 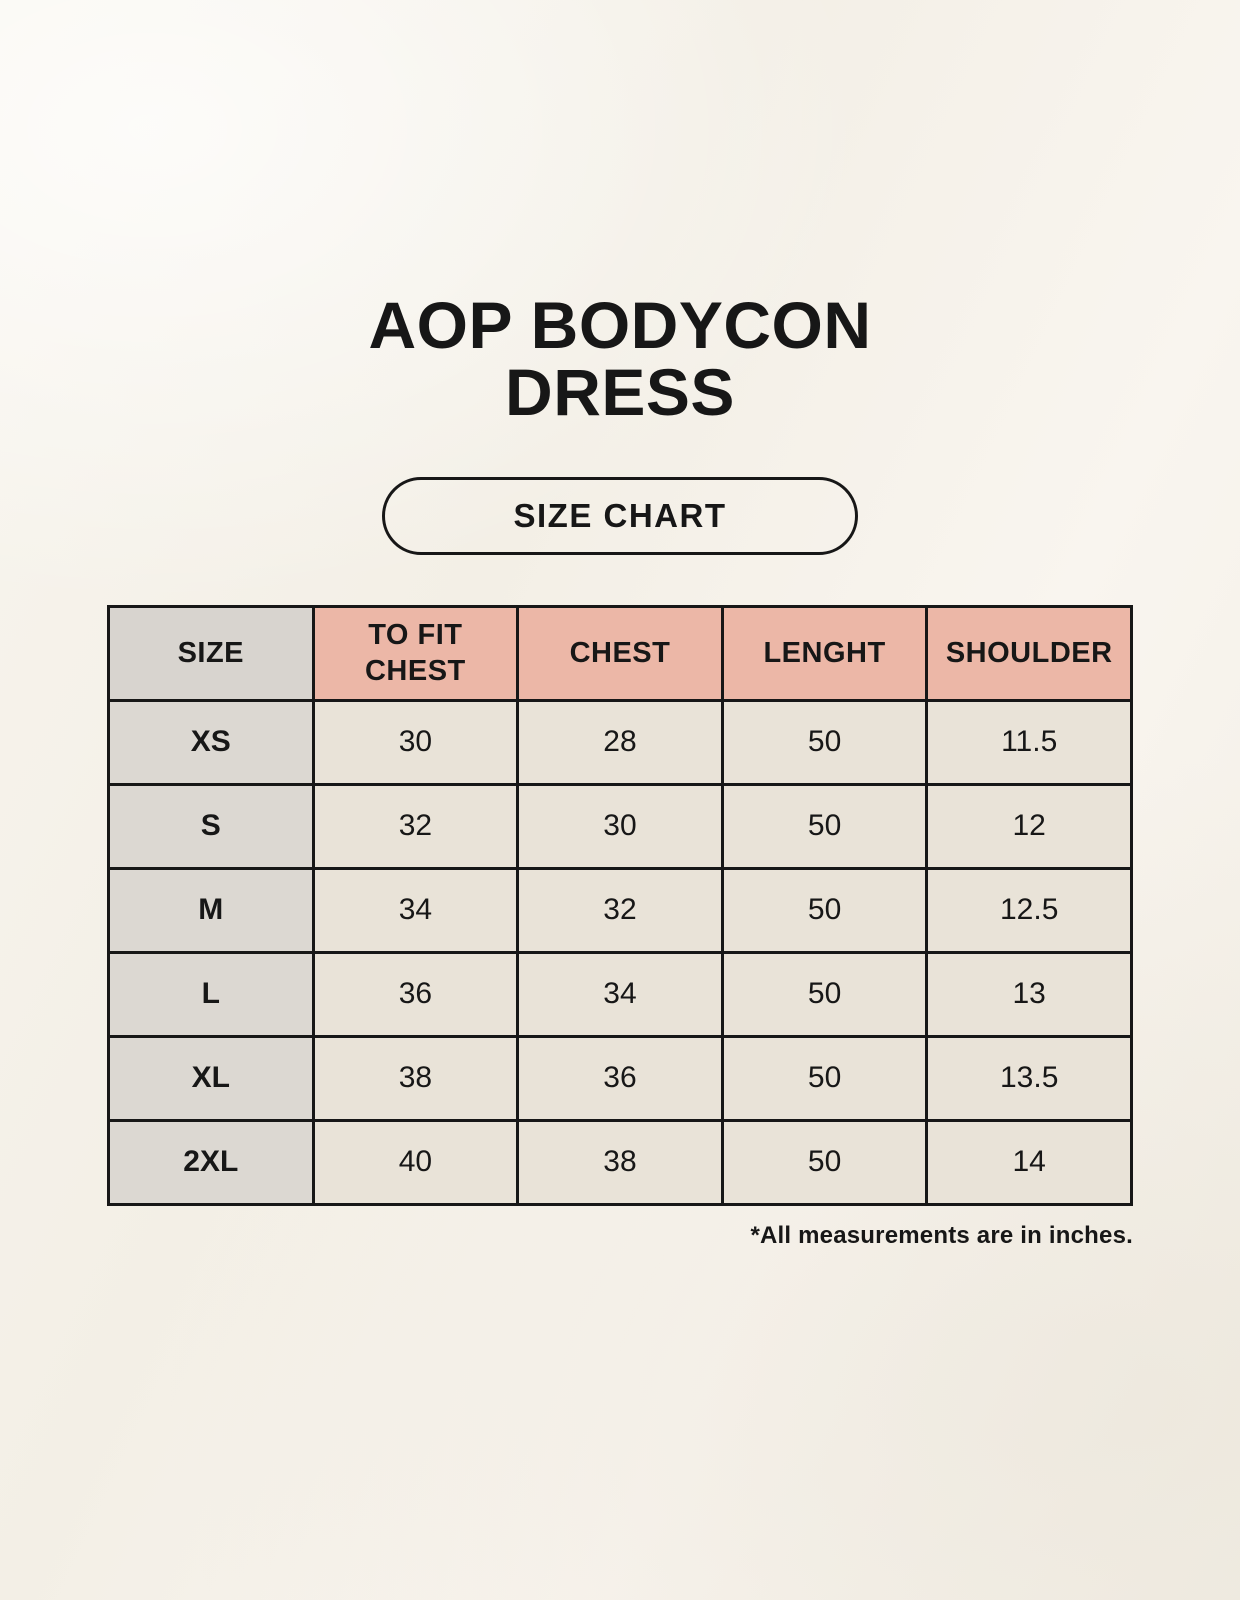 I want to click on measurements-footnote: *All measurements are in inches., so click(x=941, y=1235).